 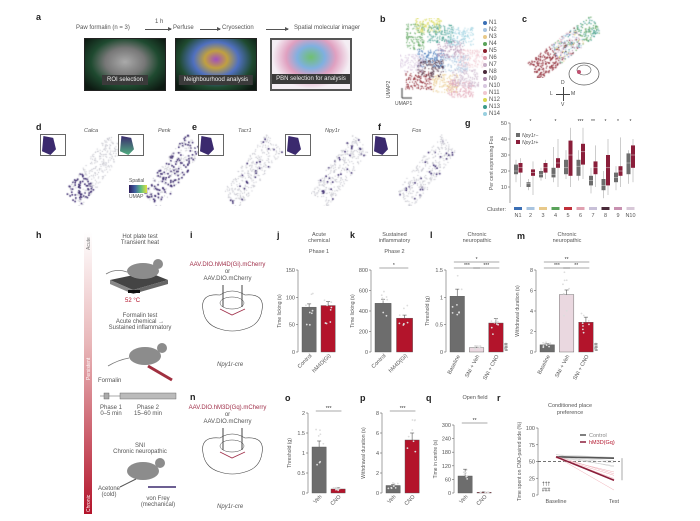 What do you see at coordinates (567, 241) in the screenshot?
I see `chart-title: neuropathic` at bounding box center [567, 241].